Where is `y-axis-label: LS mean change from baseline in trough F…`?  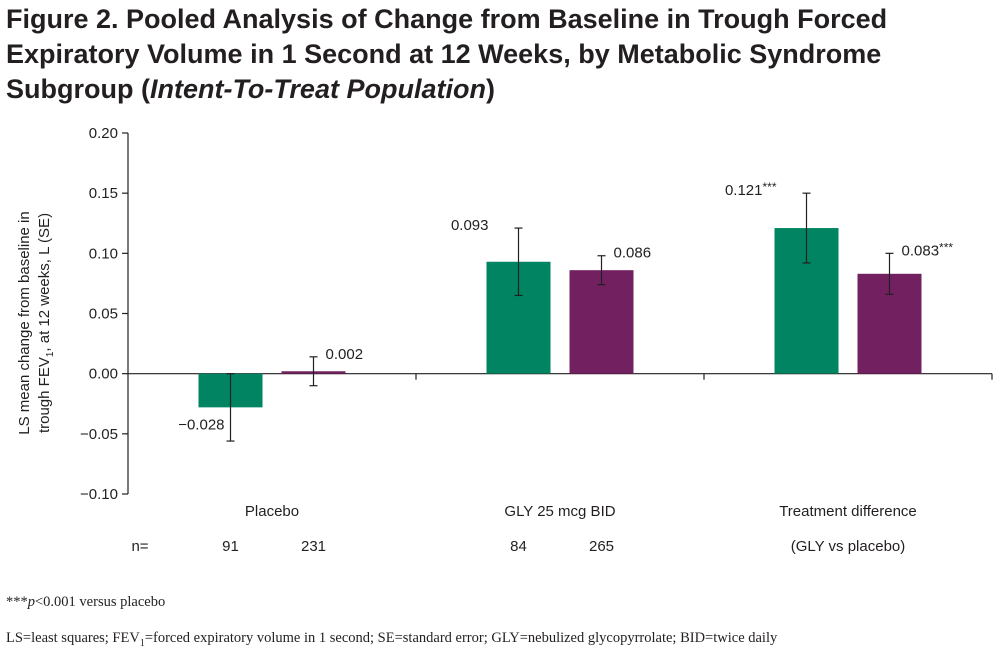 y-axis-label: LS mean change from baseline in trough F… is located at coordinates (36, 322).